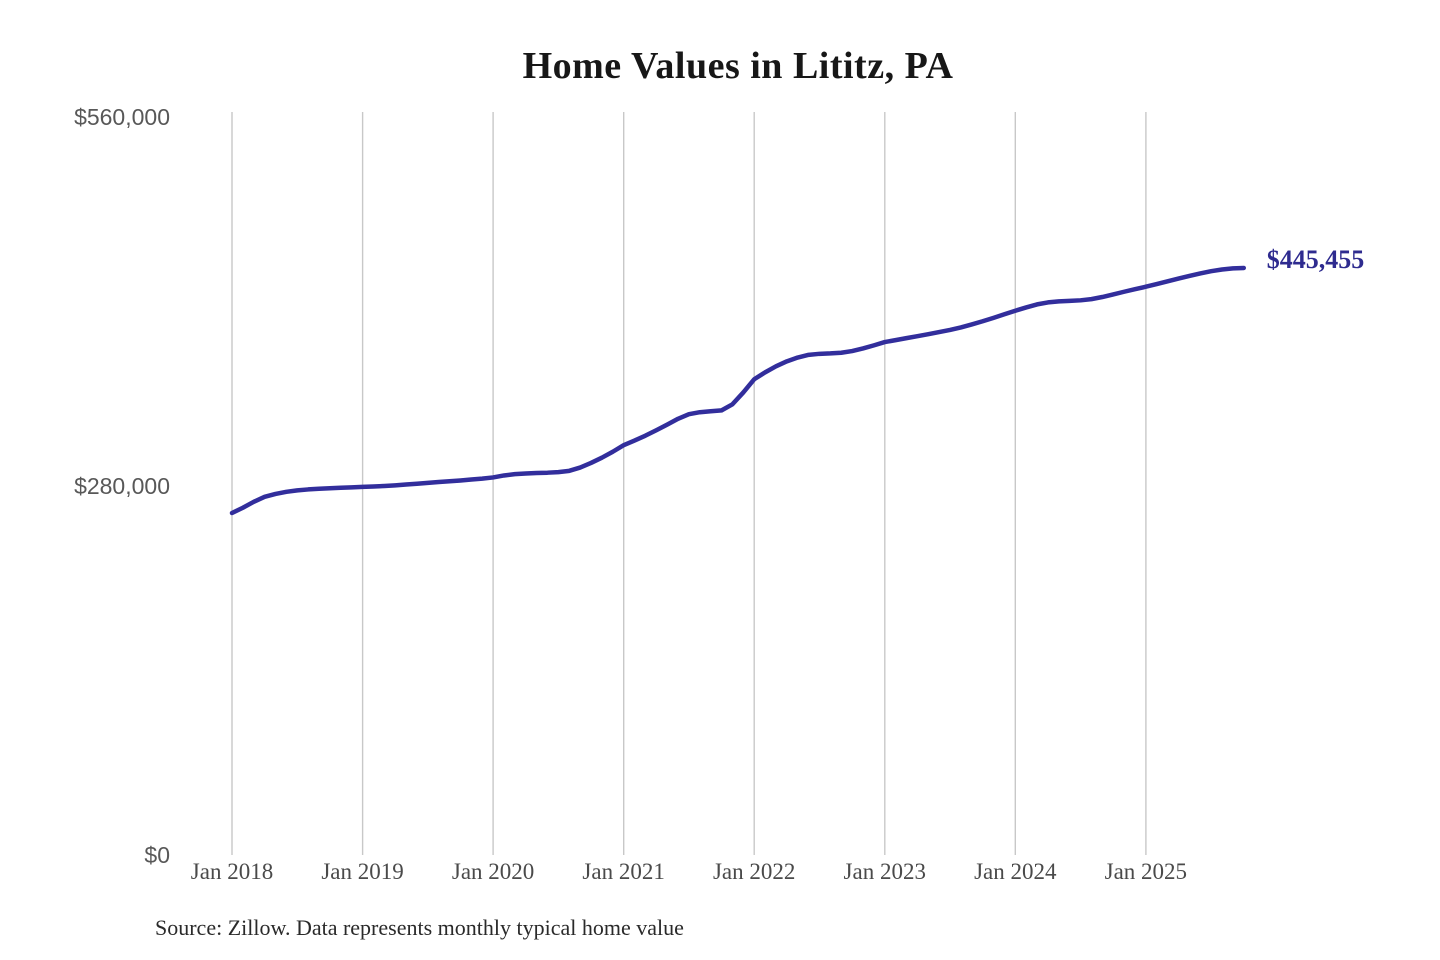 Image resolution: width=1440 pixels, height=960 pixels. What do you see at coordinates (122, 486) in the screenshot?
I see `y-tick-label: $280,000` at bounding box center [122, 486].